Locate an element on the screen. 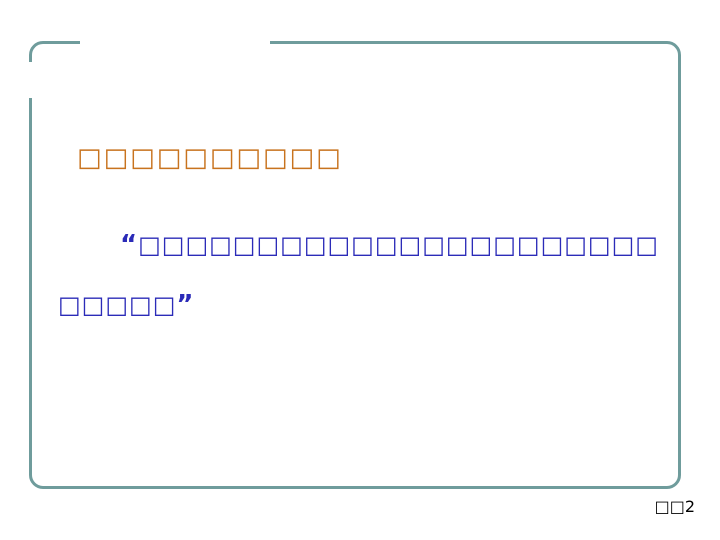  quote-line-1: “□□□□□□□□□□□□□□□□□□□□□□ is located at coordinates (358, 245).